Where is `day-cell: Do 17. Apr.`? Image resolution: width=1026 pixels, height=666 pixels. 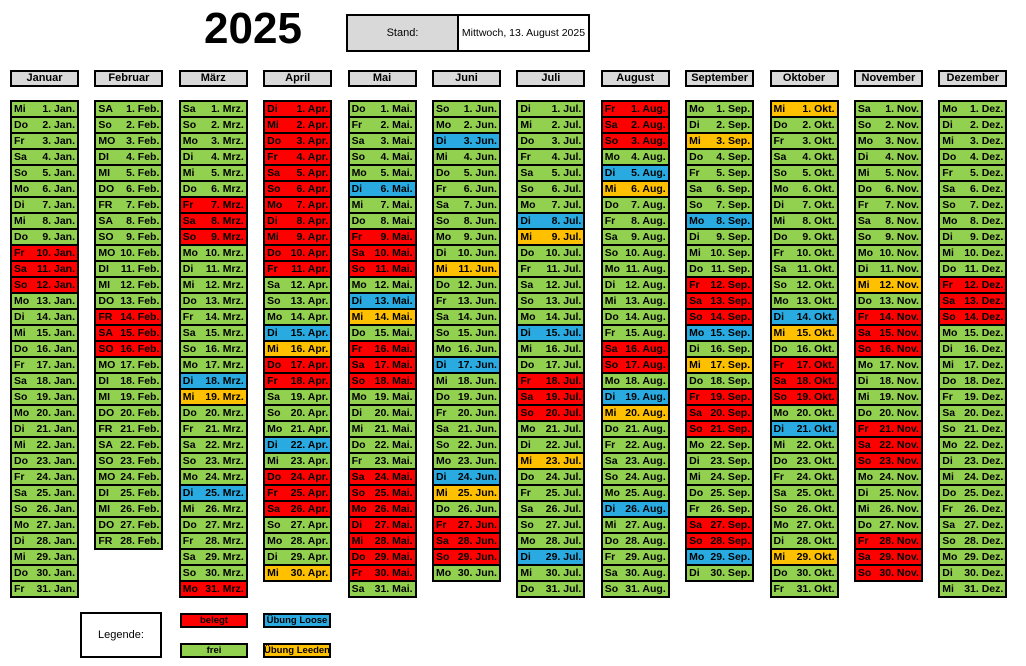
day-cell: Do 17. Apr. is located at coordinates (298, 365).